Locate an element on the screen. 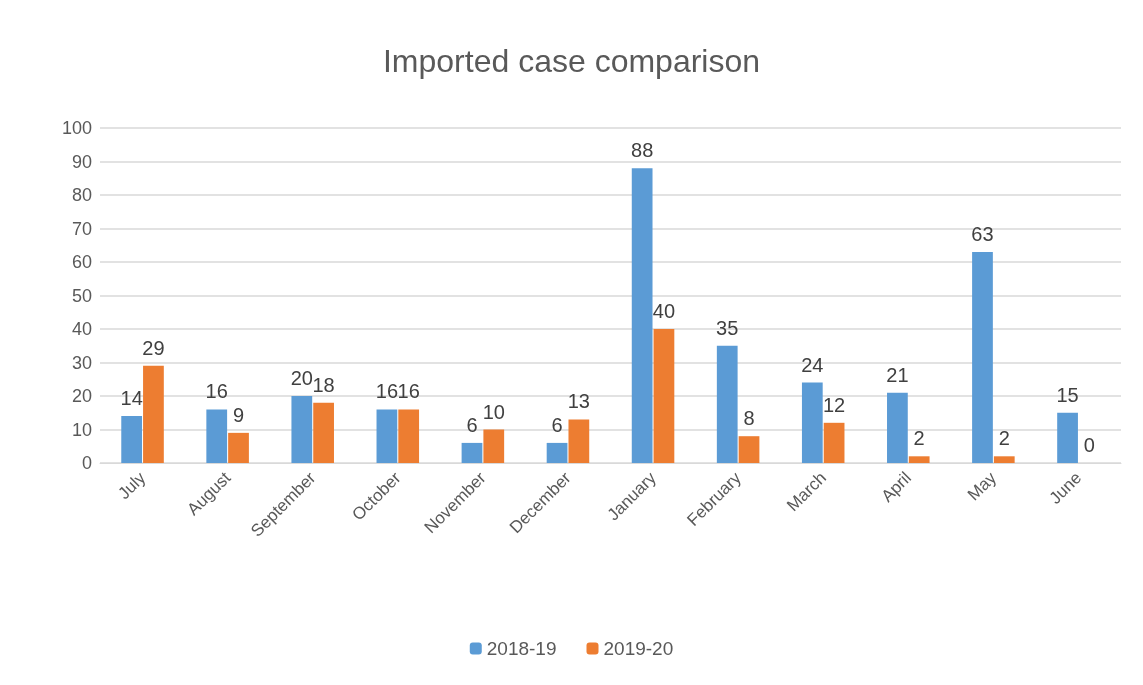 Image resolution: width=1143 pixels, height=685 pixels. y-tick-label: 10 is located at coordinates (81, 429).